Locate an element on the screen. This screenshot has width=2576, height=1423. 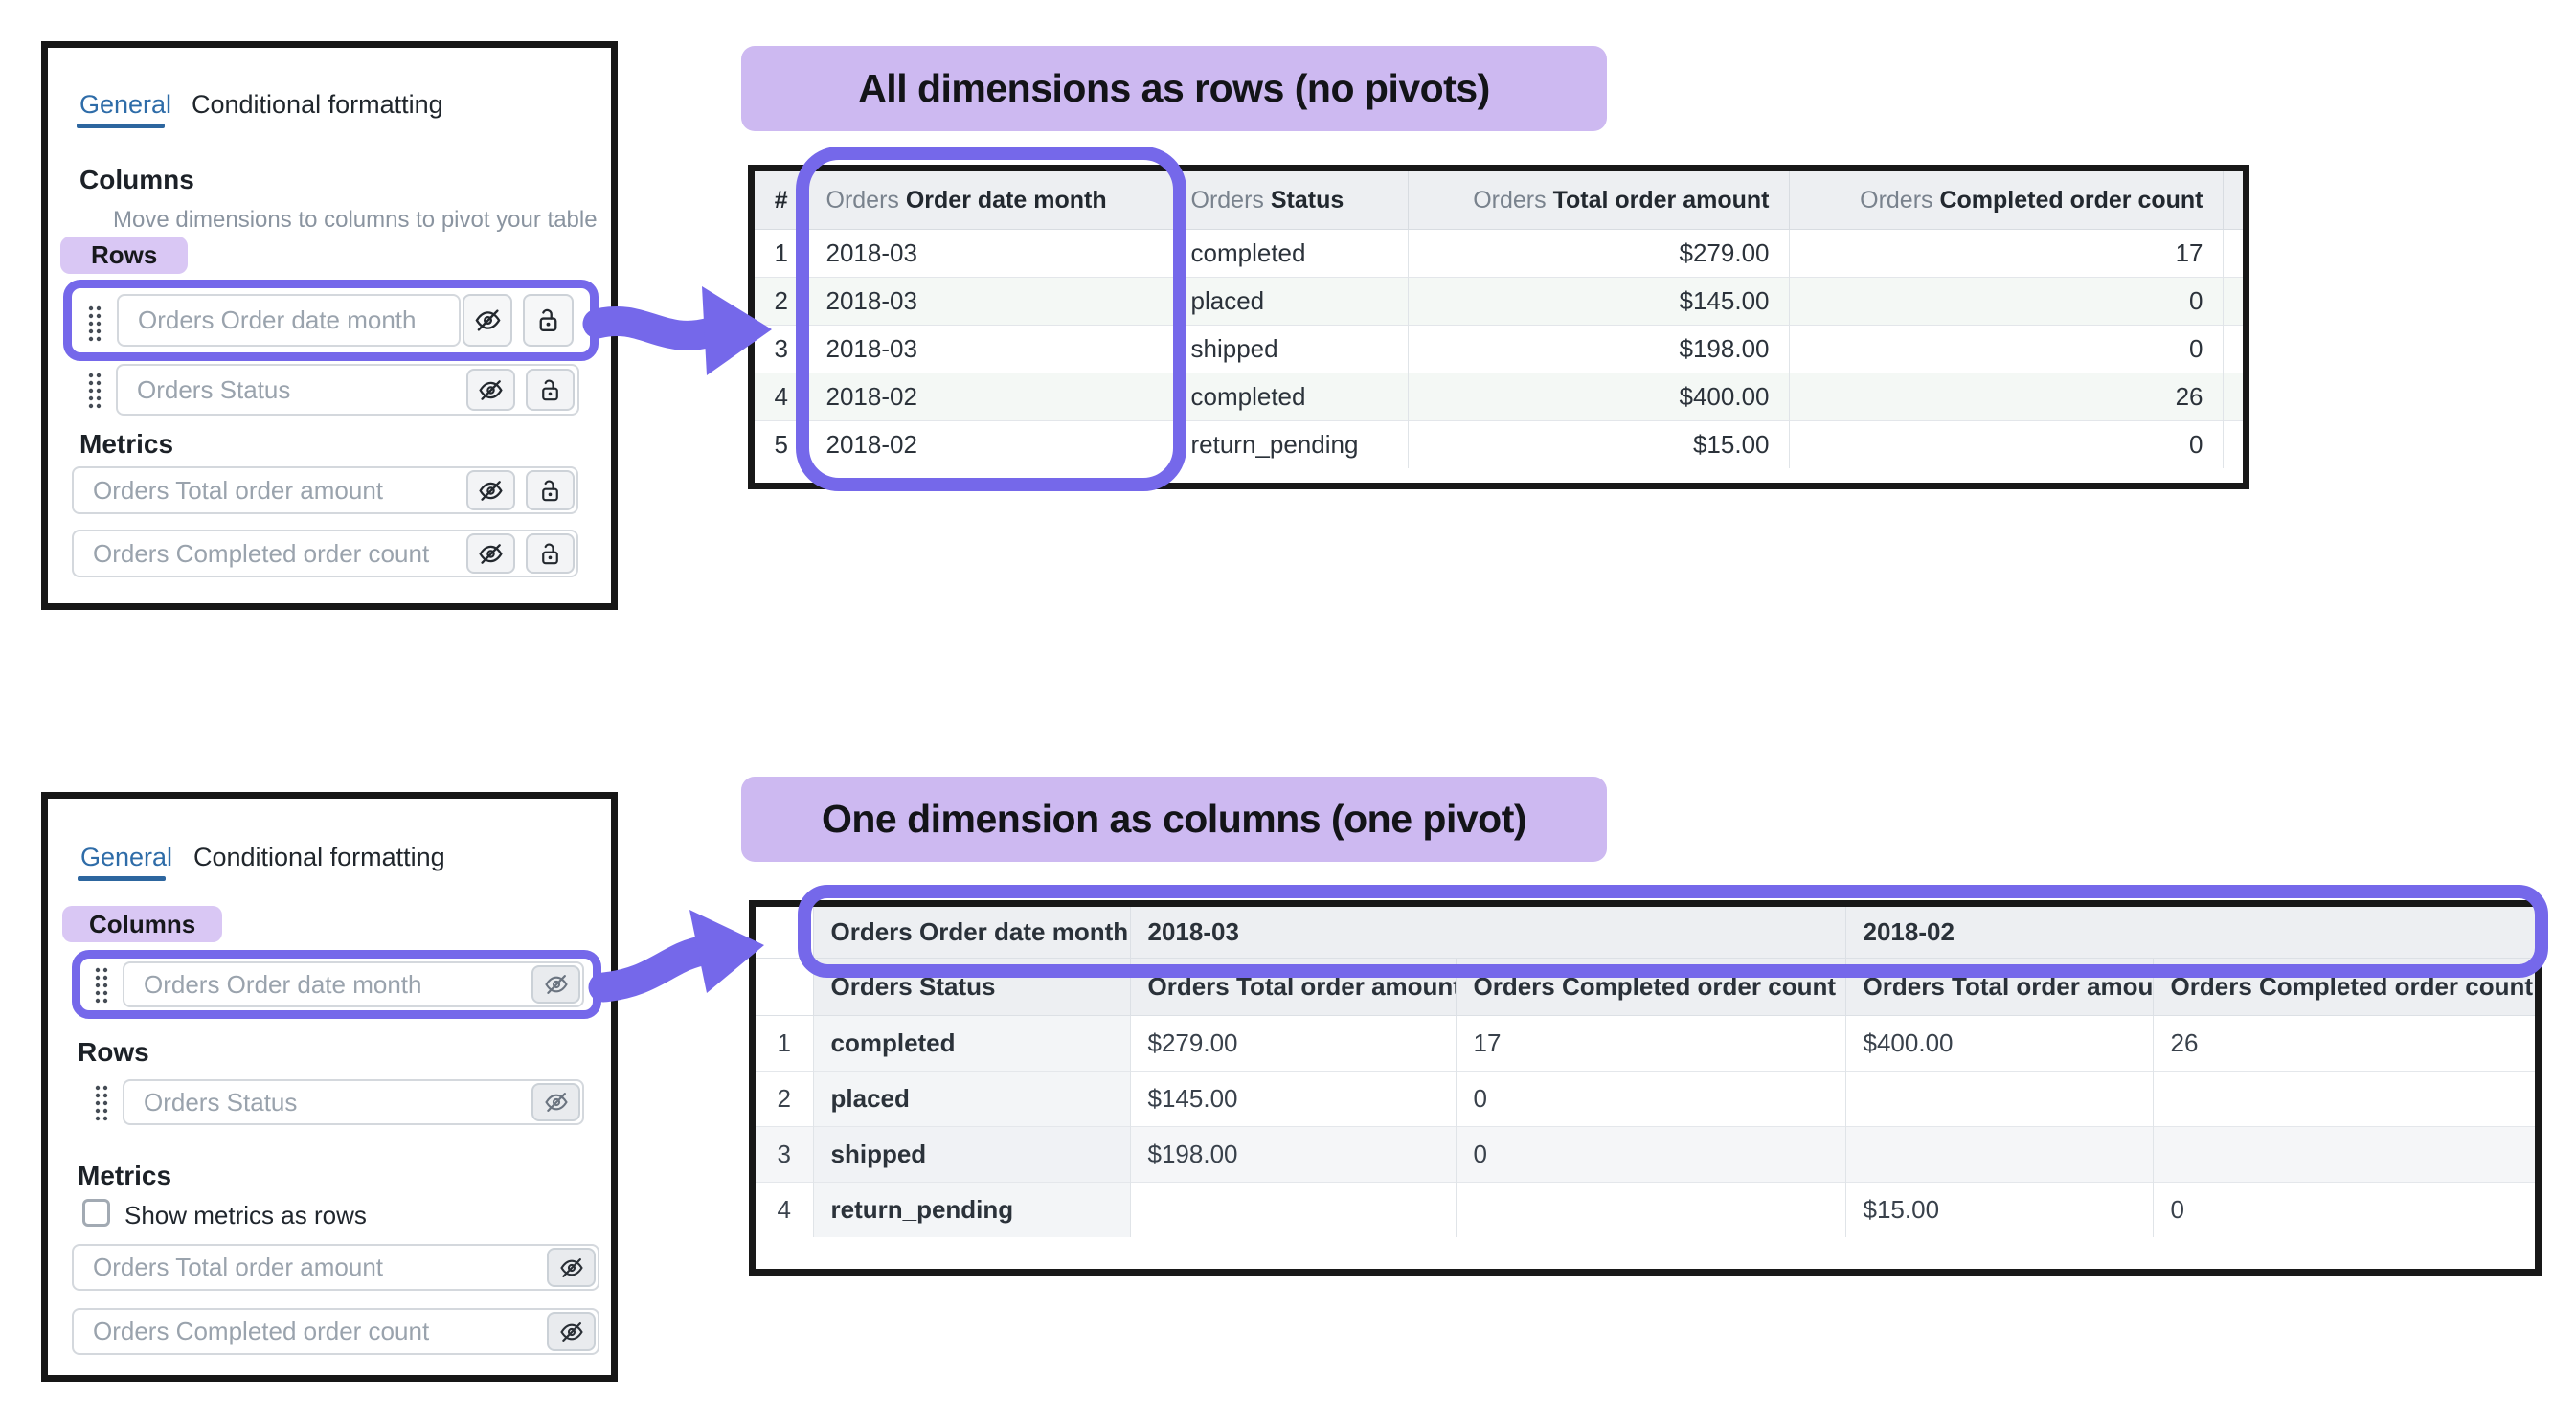
table-row: 4 return_pending $15.00 0 is located at coordinates (1646, 1209).